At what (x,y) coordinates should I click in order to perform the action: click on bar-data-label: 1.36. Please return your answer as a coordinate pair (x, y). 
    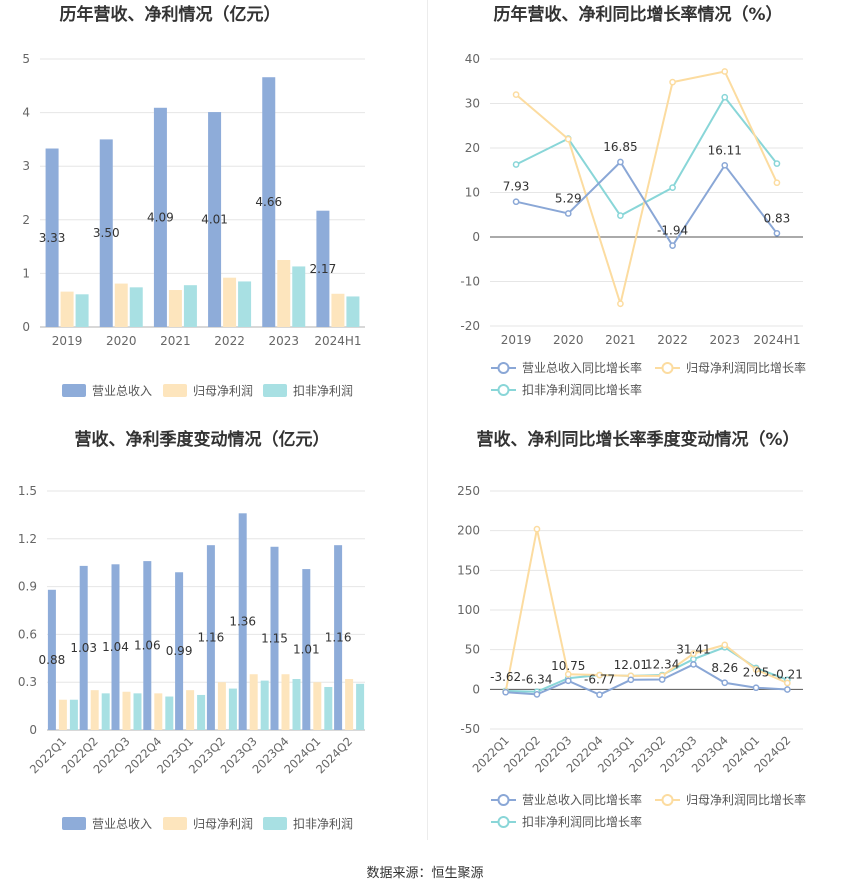
    Looking at the image, I should click on (242, 622).